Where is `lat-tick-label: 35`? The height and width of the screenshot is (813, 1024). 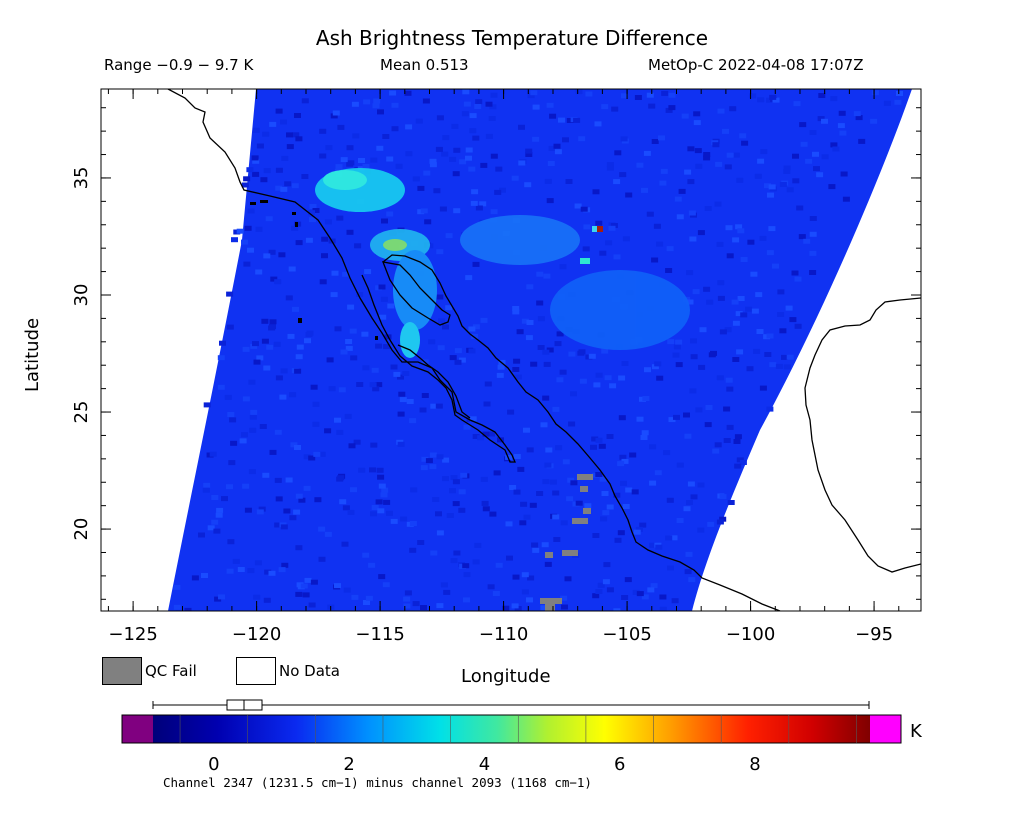 lat-tick-label: 35 is located at coordinates (81, 177).